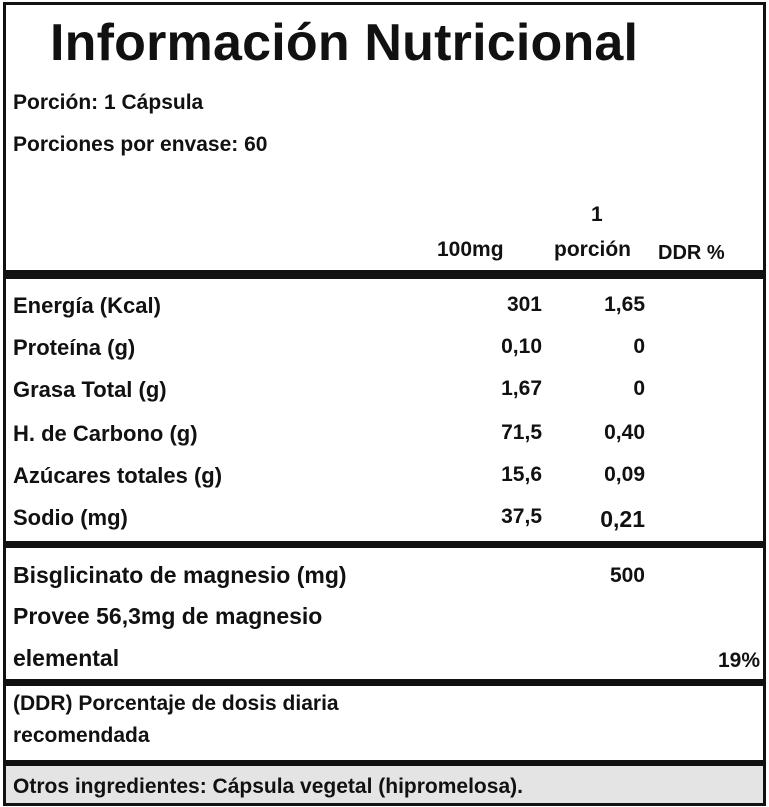  Describe the element at coordinates (90, 389) in the screenshot. I see `row-label-total-fat: Grasa Total (g)` at that location.